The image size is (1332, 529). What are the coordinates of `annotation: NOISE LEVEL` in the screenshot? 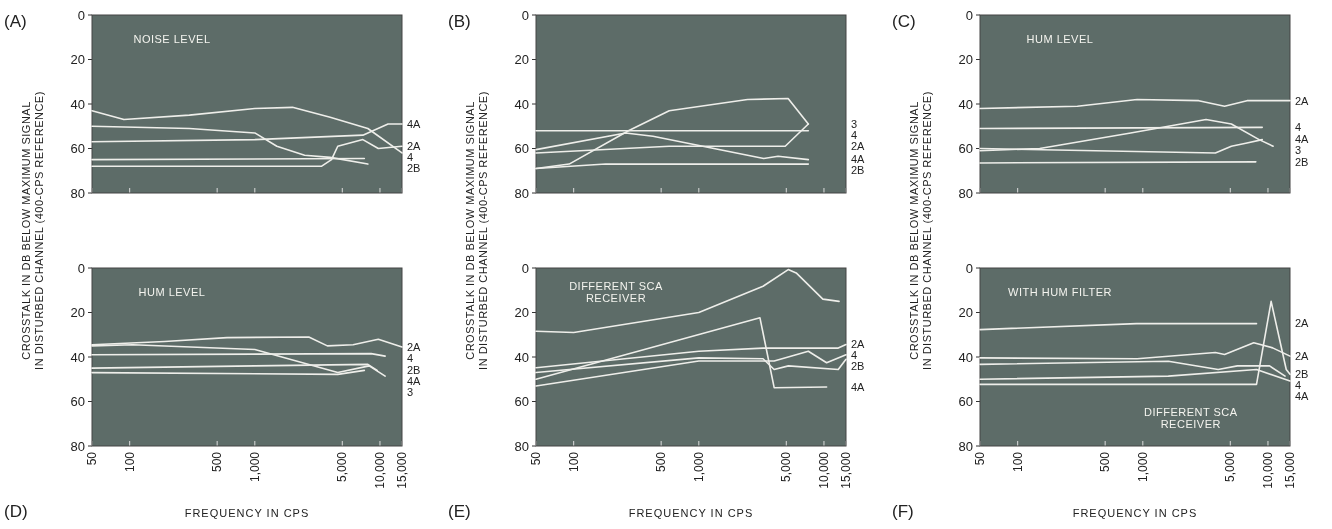 It's located at (172, 38).